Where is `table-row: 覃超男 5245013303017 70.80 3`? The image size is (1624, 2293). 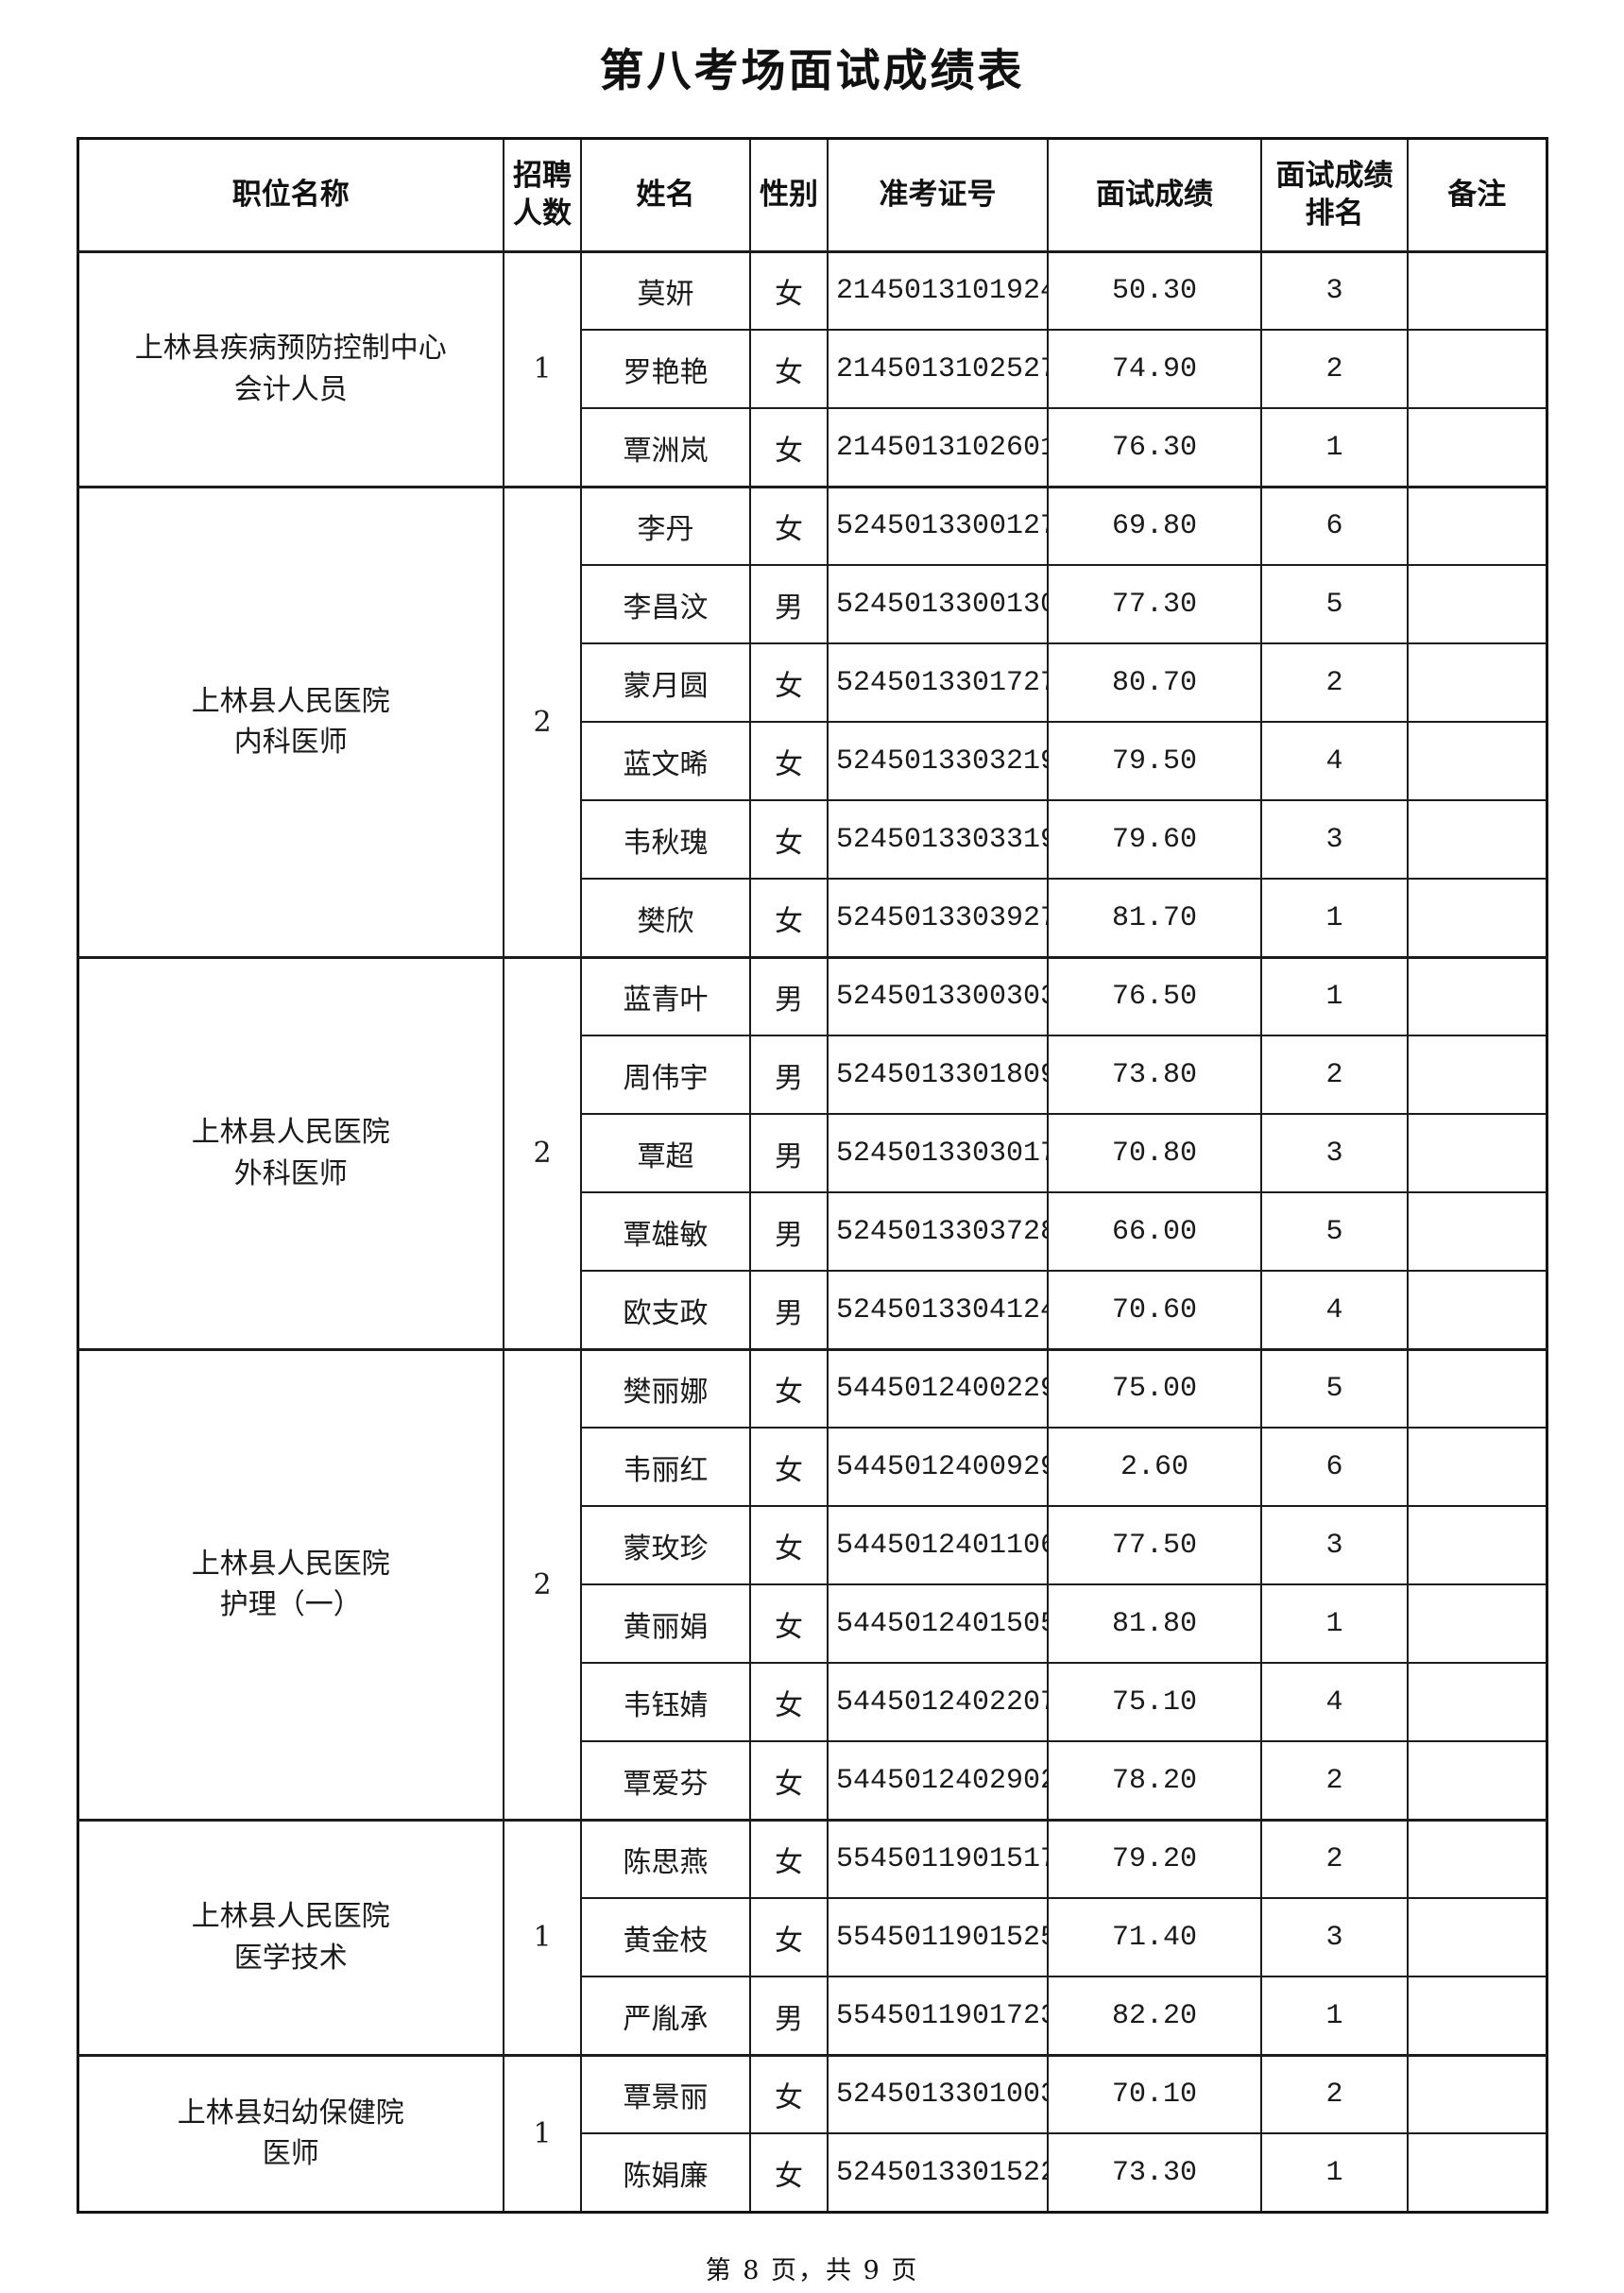
table-row: 覃超男 5245013303017 70.80 3 is located at coordinates (812, 1153).